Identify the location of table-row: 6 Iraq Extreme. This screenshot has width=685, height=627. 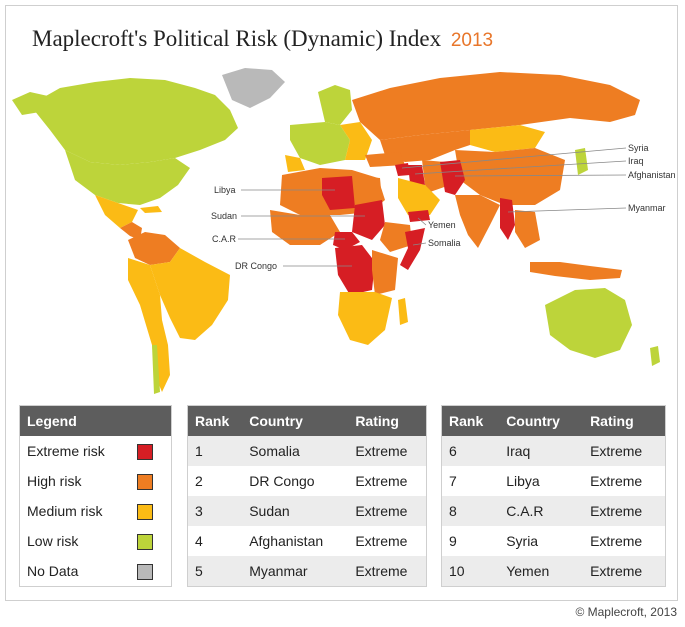
(553, 451).